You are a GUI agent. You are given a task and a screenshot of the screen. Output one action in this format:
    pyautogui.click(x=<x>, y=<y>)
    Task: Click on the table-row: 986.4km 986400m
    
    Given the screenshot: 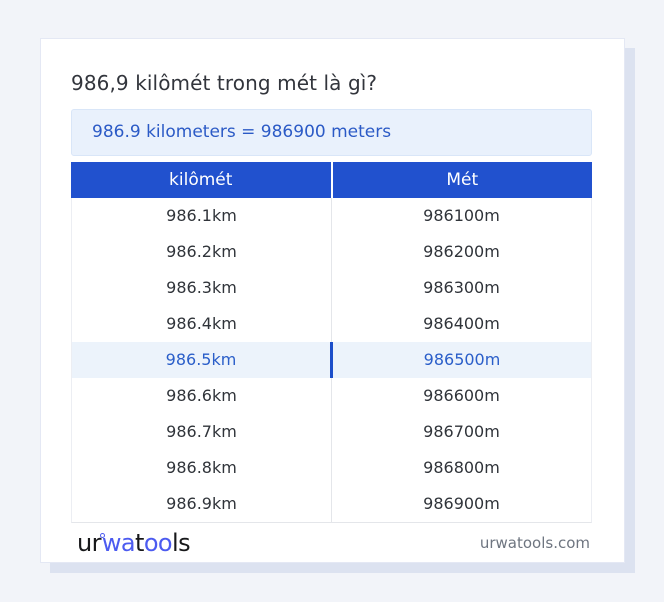 What is the action you would take?
    pyautogui.click(x=331, y=324)
    